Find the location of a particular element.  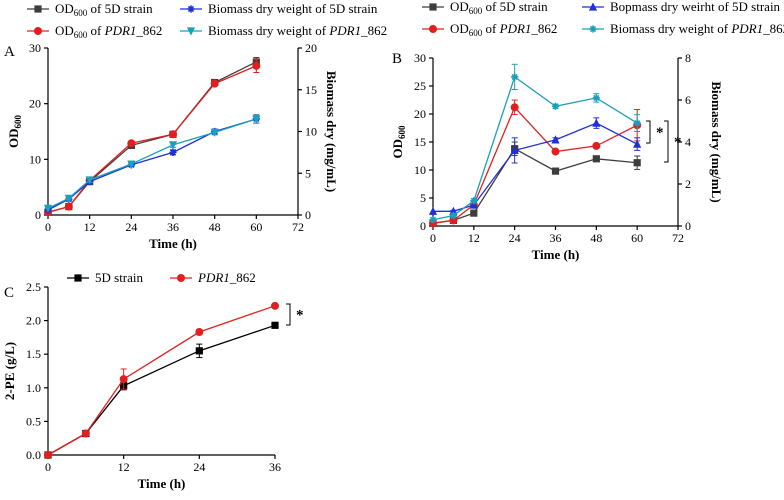

legend-label: OD600​ of PDR1_862 is located at coordinates (503, 29).